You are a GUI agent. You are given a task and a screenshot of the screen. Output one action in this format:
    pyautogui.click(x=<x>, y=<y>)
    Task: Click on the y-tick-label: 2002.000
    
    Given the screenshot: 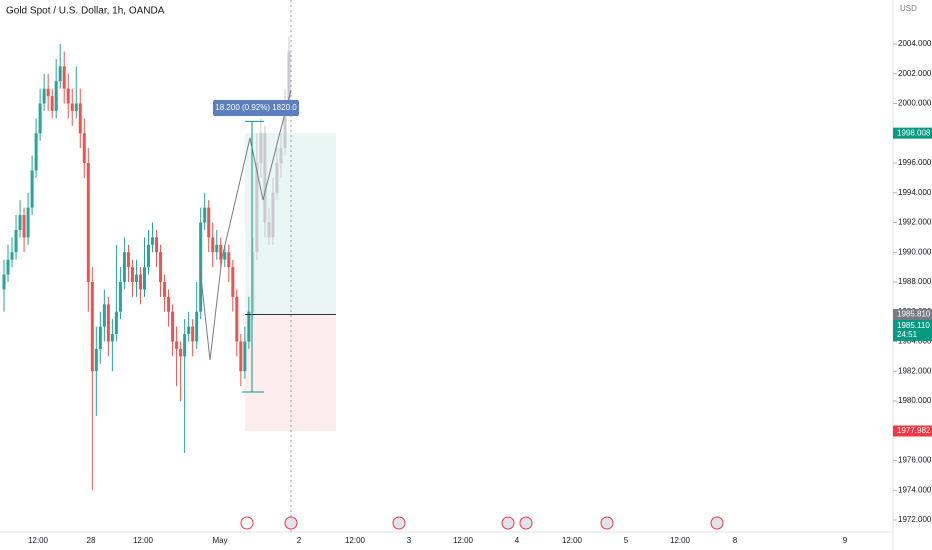 What is the action you would take?
    pyautogui.click(x=915, y=73)
    